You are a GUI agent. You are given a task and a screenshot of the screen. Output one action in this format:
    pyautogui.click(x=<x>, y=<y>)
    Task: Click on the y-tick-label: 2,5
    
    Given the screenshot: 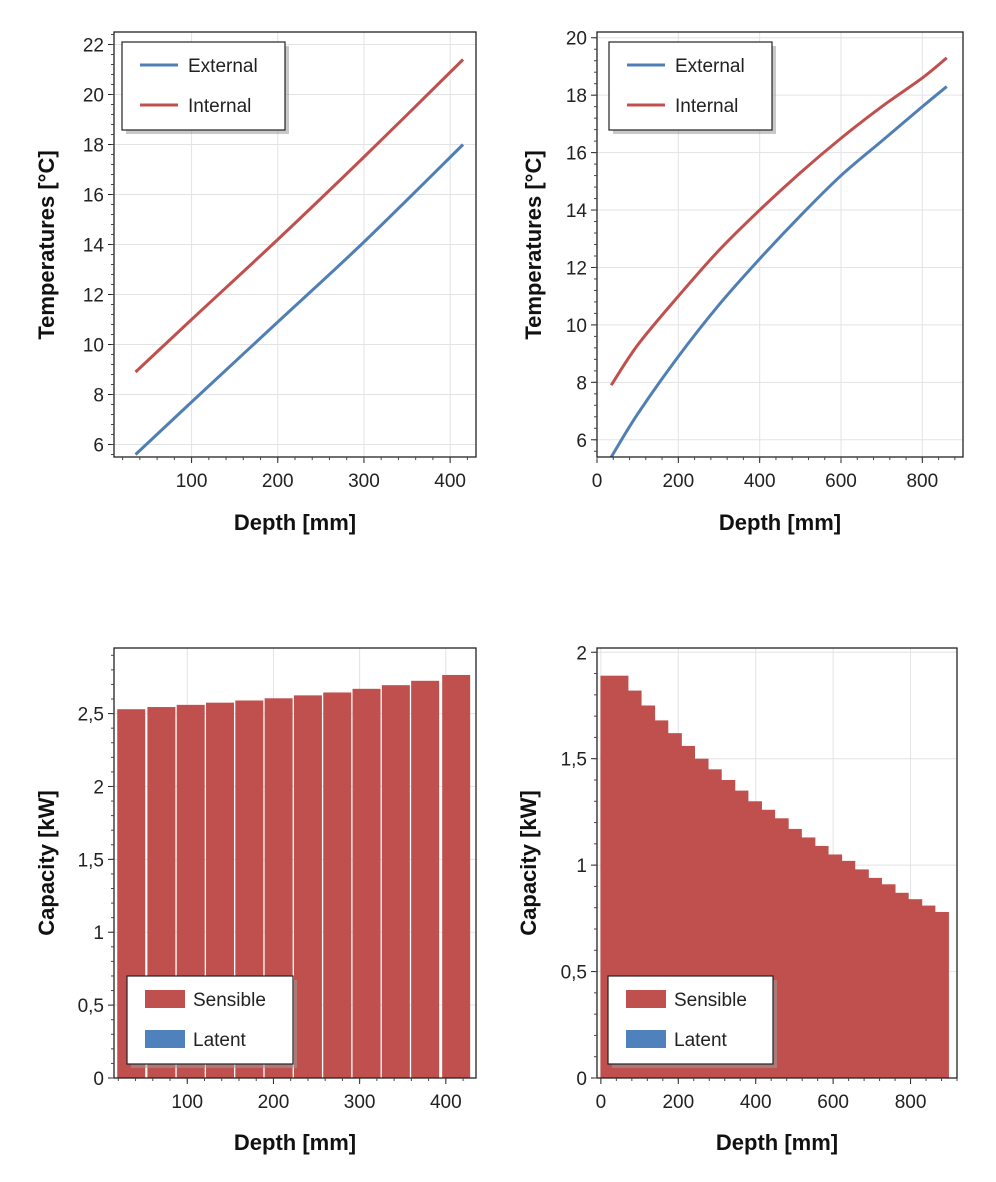 What is the action you would take?
    pyautogui.click(x=91, y=715)
    